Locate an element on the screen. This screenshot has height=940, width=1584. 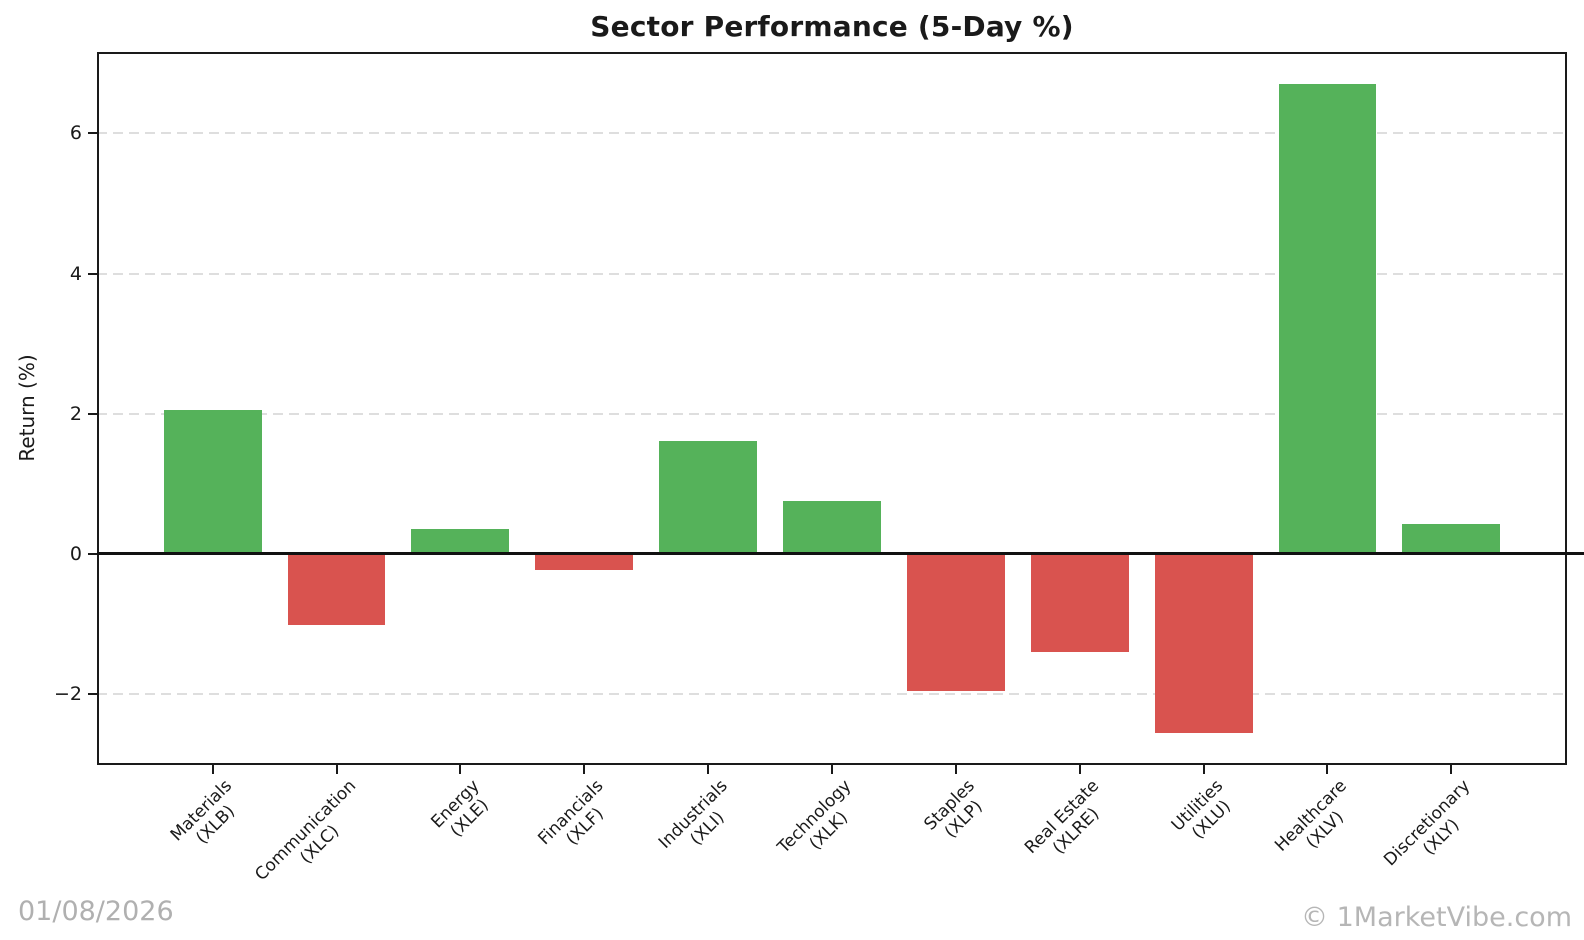
bar-xli is located at coordinates (708, 497).